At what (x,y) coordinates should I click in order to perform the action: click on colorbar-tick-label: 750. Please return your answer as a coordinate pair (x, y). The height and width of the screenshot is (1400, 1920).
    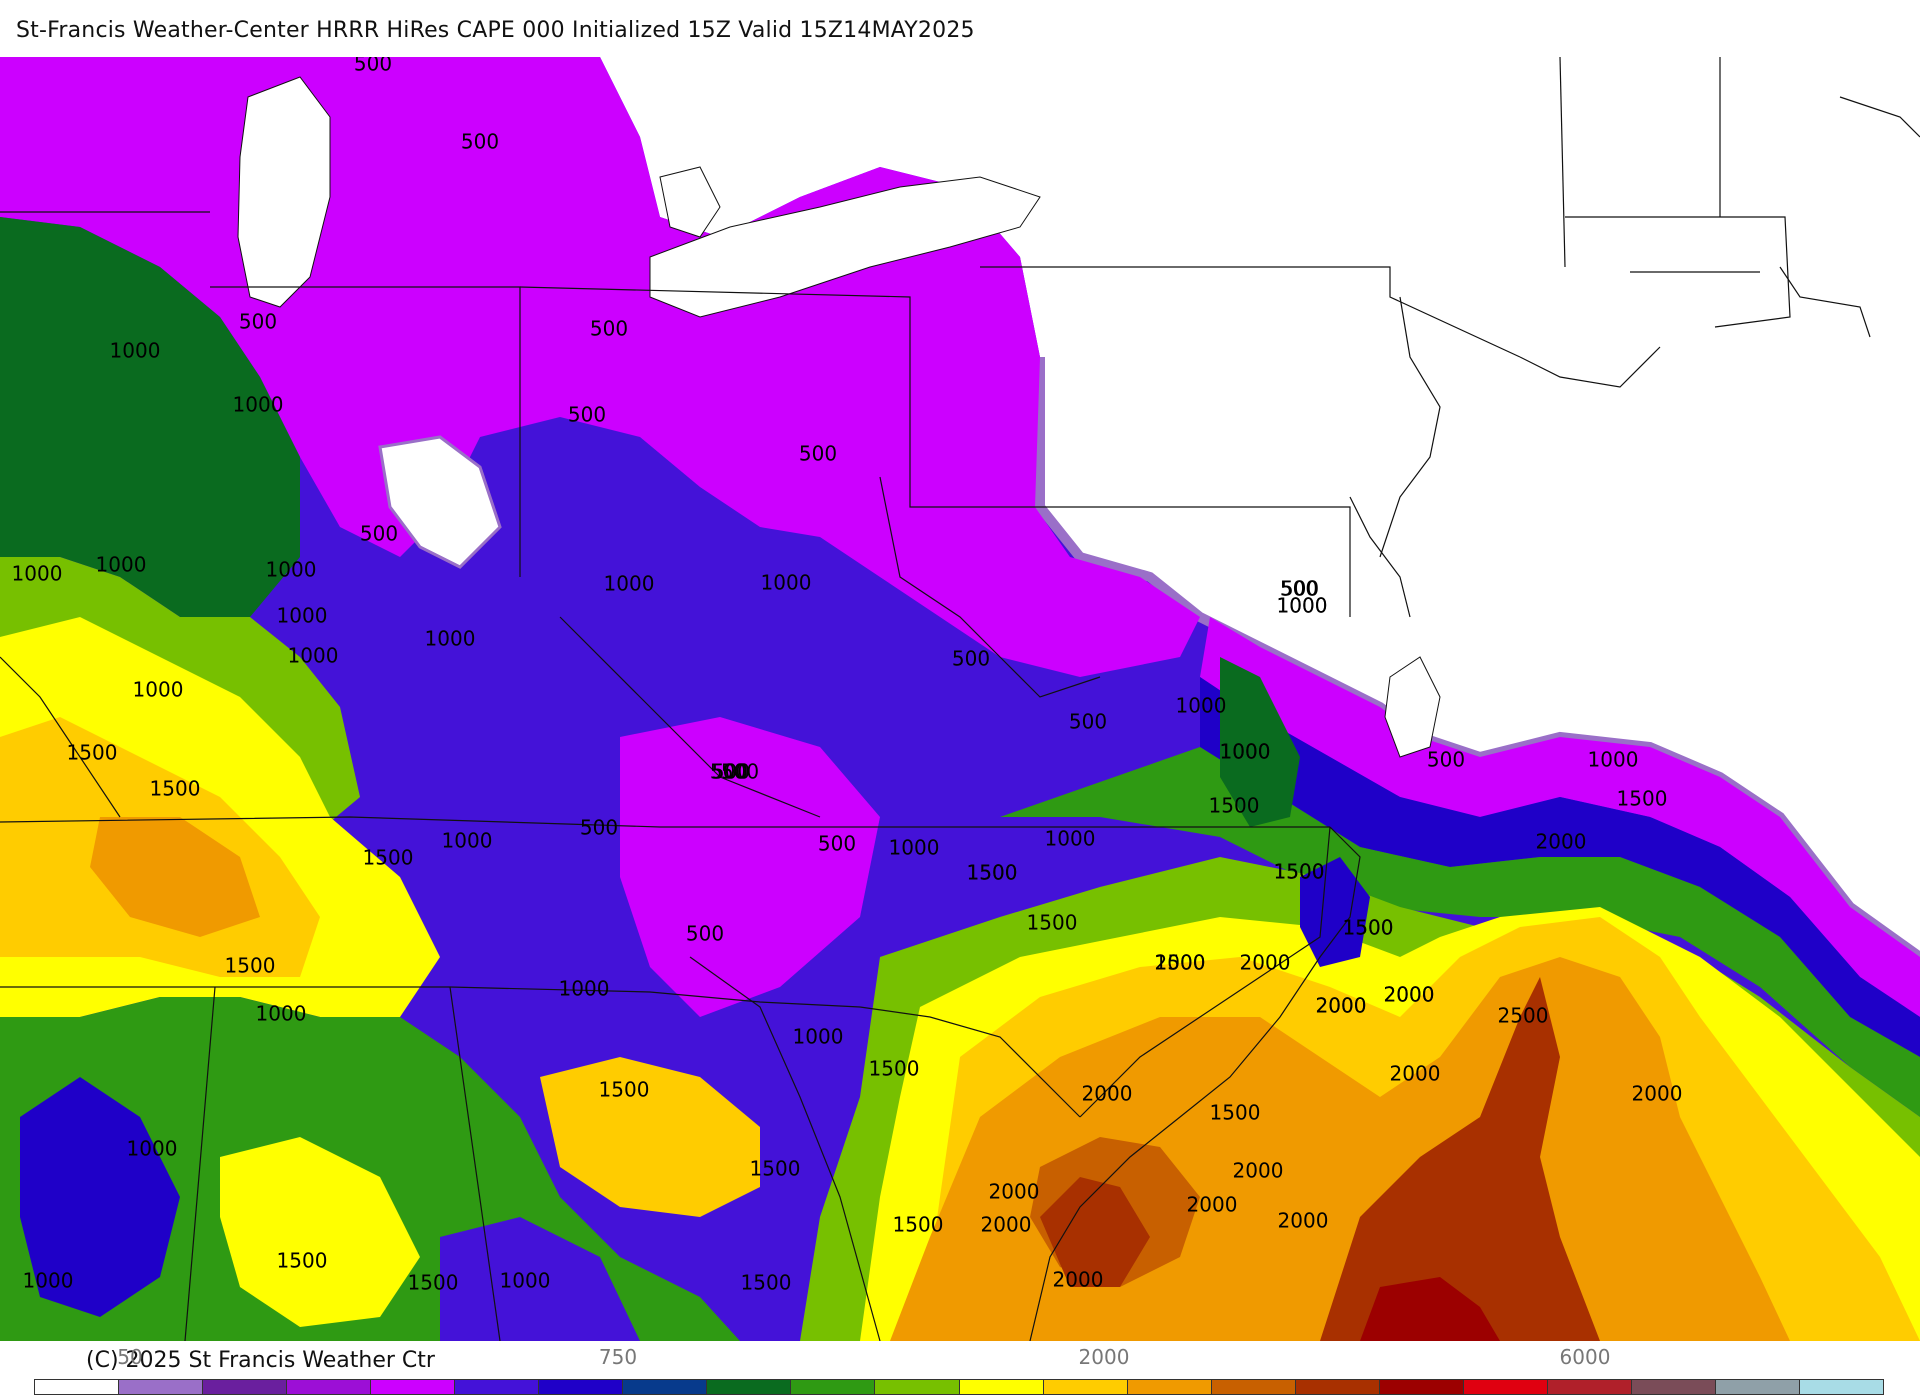
    Looking at the image, I should click on (618, 1357).